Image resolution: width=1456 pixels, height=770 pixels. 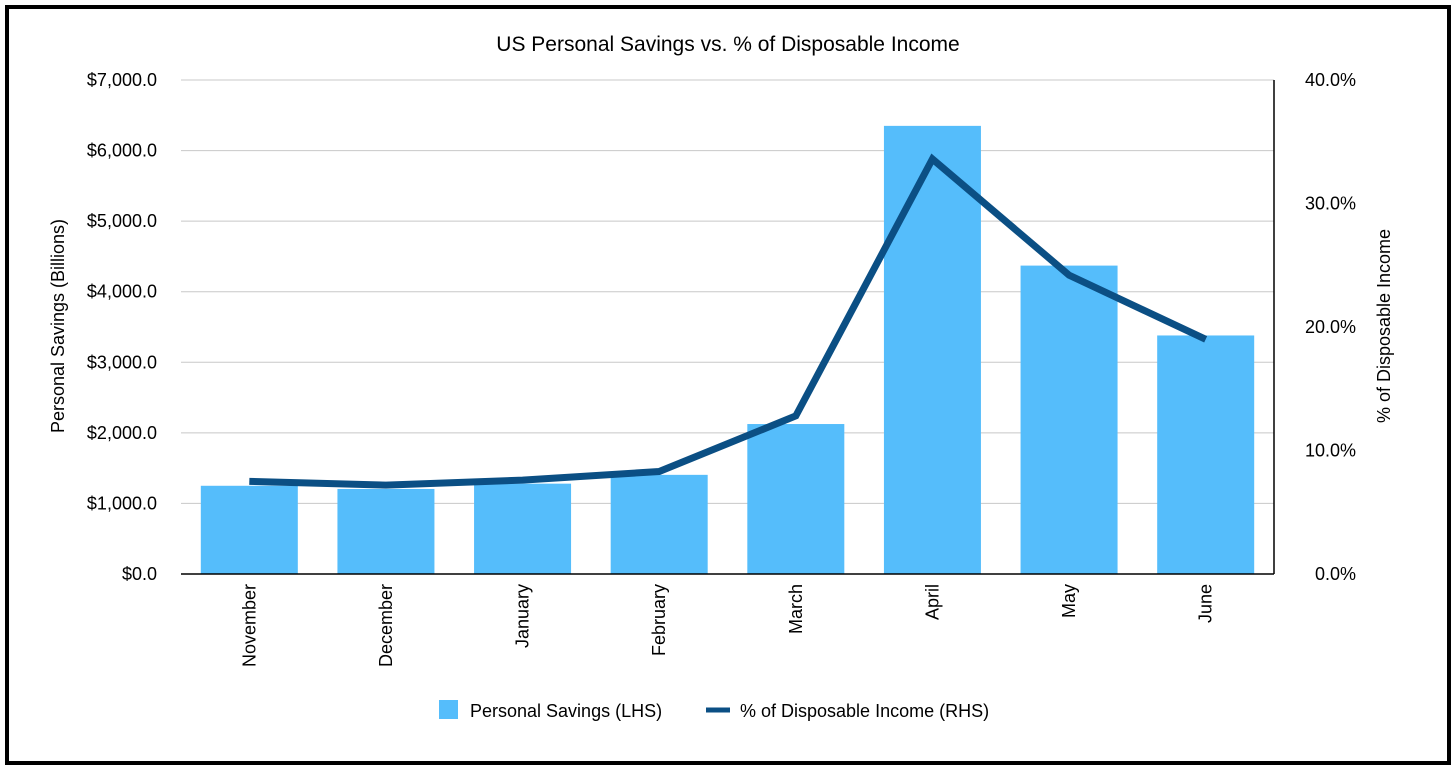 What do you see at coordinates (796, 609) in the screenshot?
I see `x-tick-label: March` at bounding box center [796, 609].